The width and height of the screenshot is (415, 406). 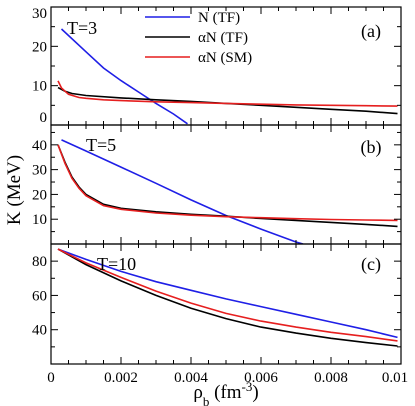 I want to click on x-tick-label: 0.002, so click(x=121, y=378).